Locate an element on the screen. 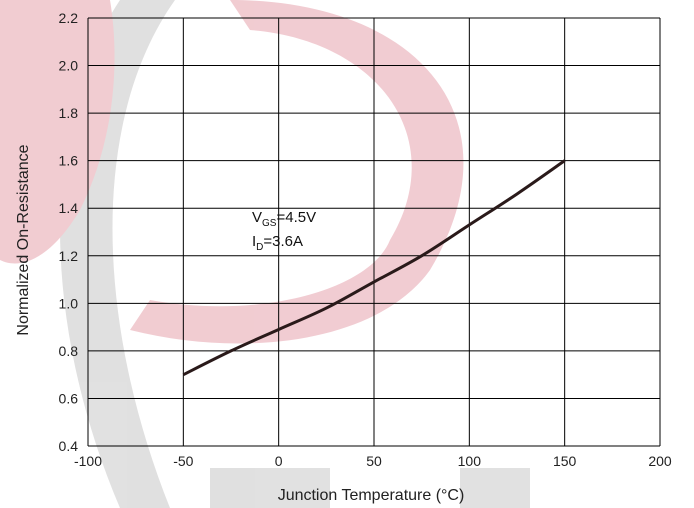  y-tick-label: 0.6 is located at coordinates (69, 398).